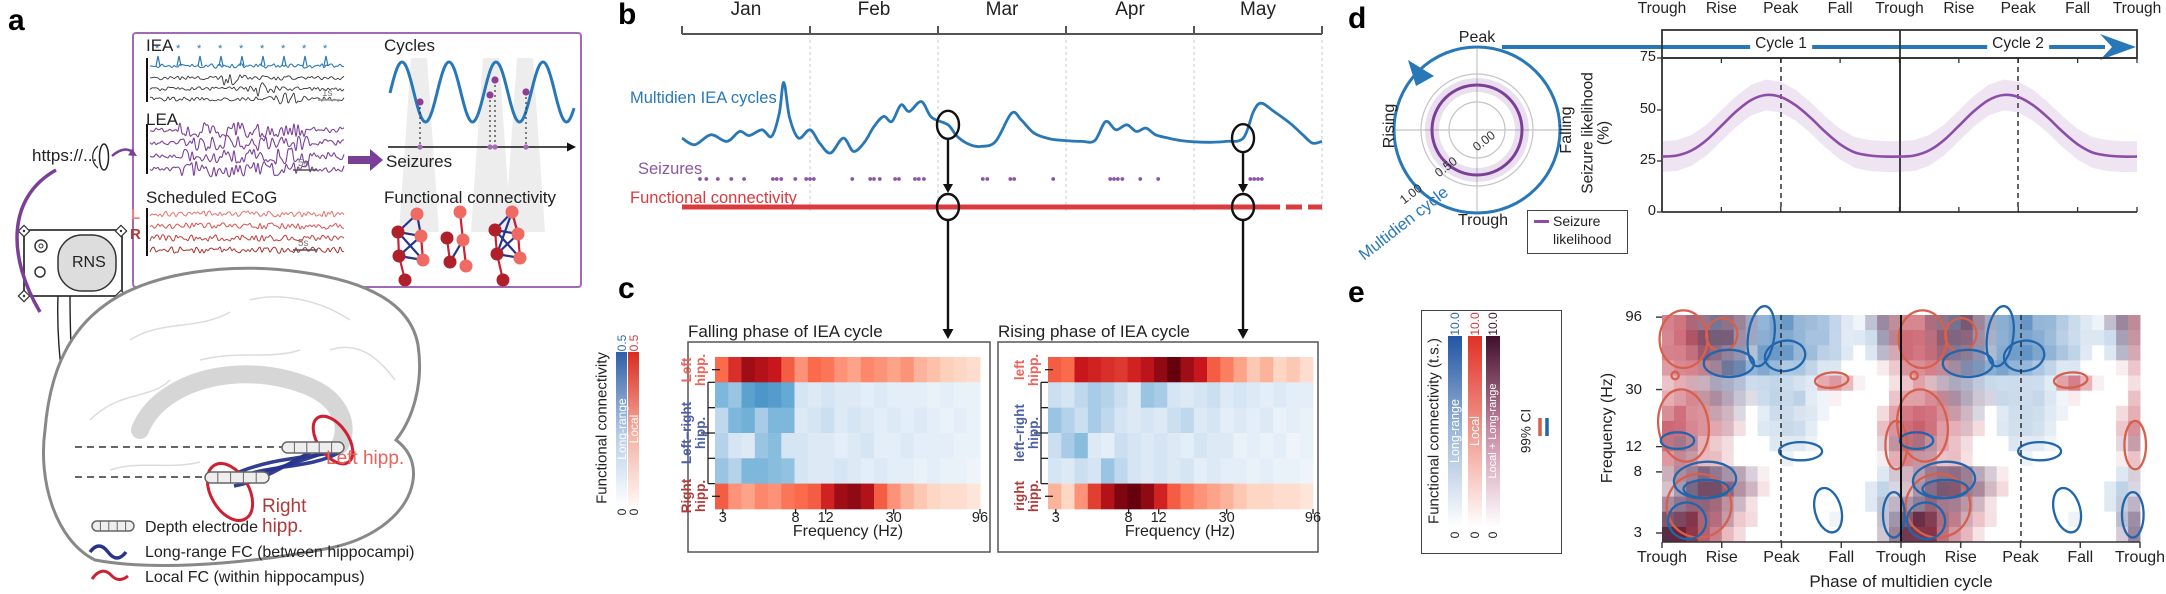 The image size is (2166, 594). Describe the element at coordinates (1651, 211) in the screenshot. I see `ytick-label-d: 0` at that location.